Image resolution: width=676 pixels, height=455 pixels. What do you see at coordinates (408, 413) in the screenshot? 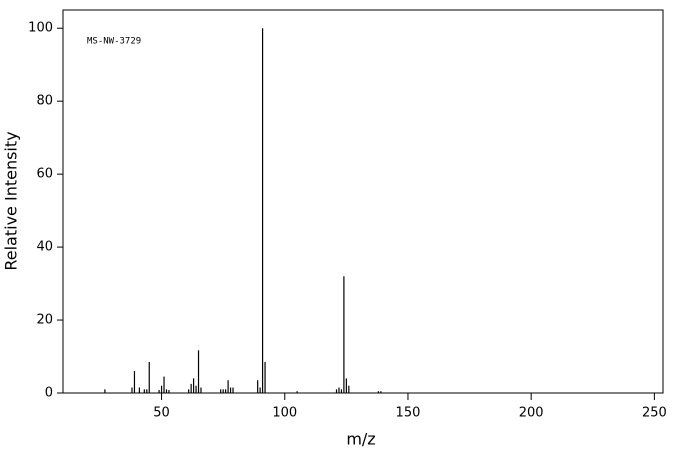
I see `x-tick-label: 150` at bounding box center [408, 413].